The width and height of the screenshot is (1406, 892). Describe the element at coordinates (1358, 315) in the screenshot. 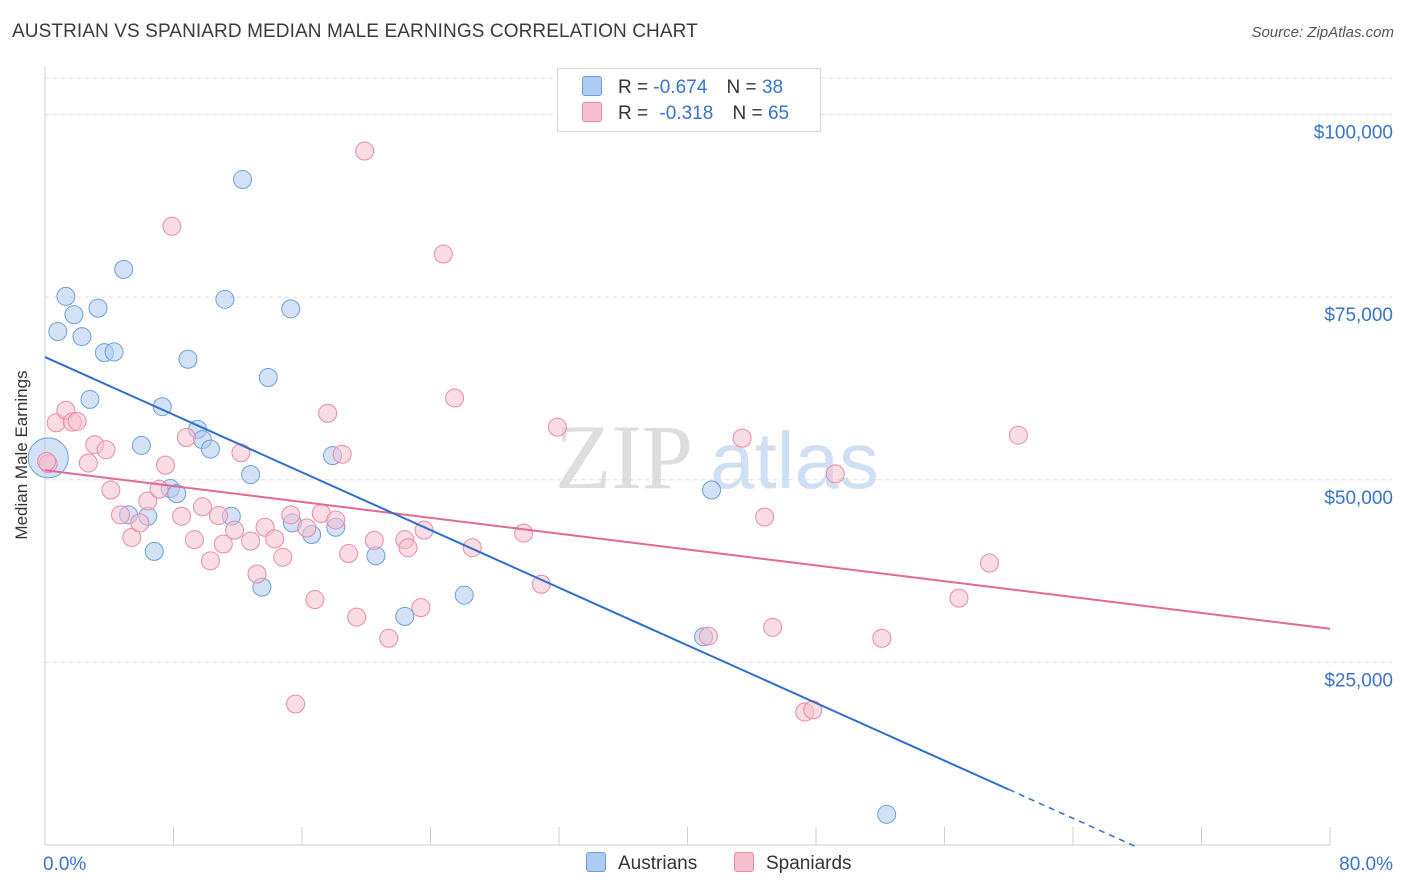

I see `y-tick-label: $75,000` at that location.